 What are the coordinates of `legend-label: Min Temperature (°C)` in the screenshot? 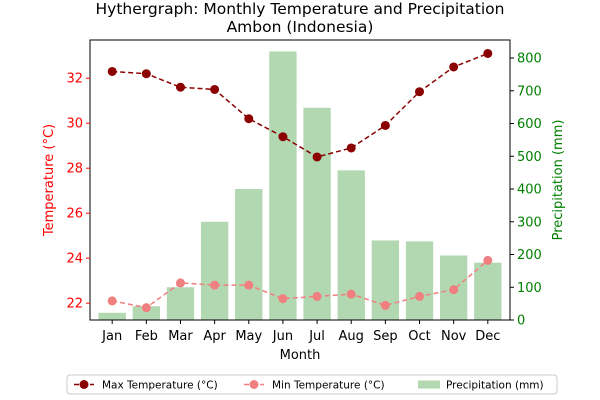 It's located at (328, 385).